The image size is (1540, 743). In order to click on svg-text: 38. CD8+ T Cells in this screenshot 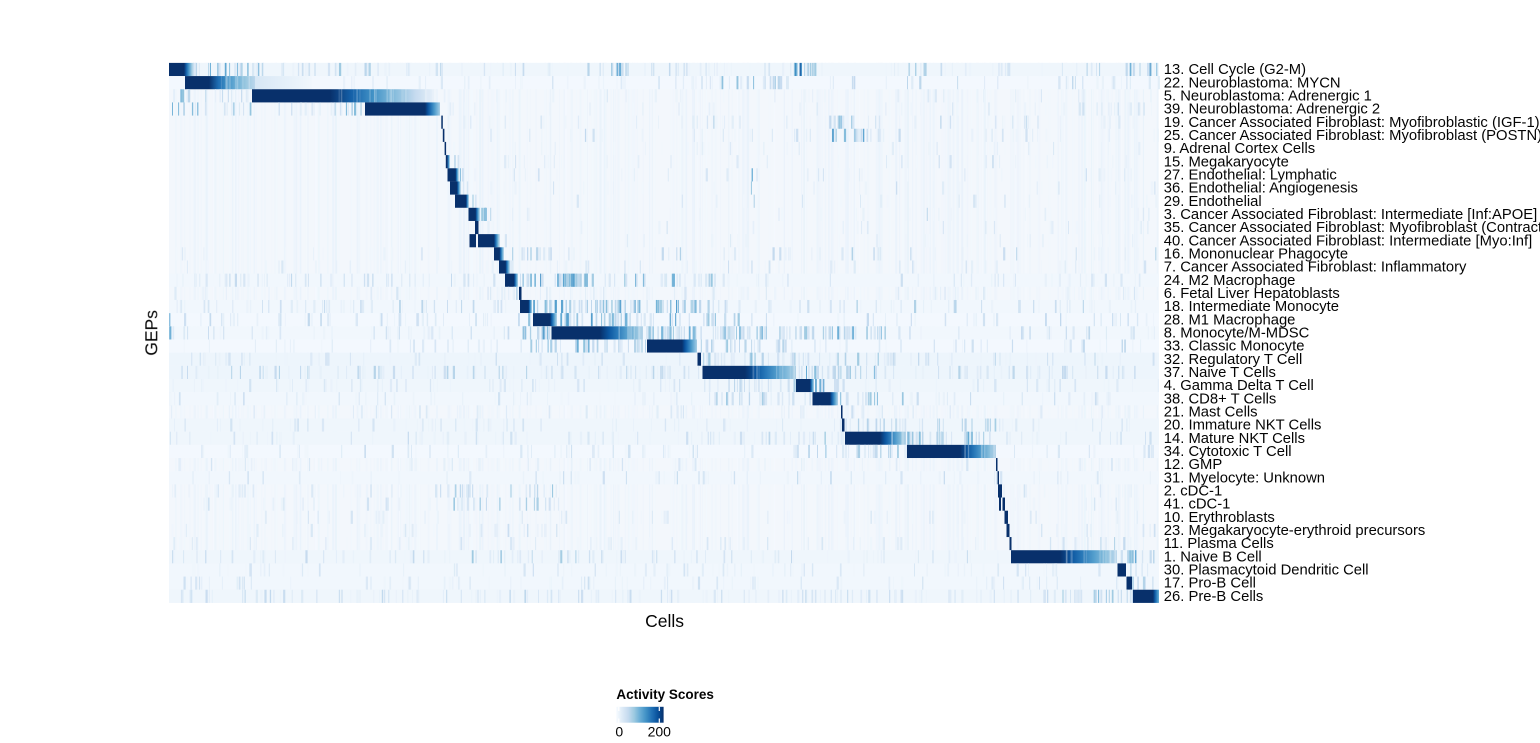, I will do `click(1220, 399)`.